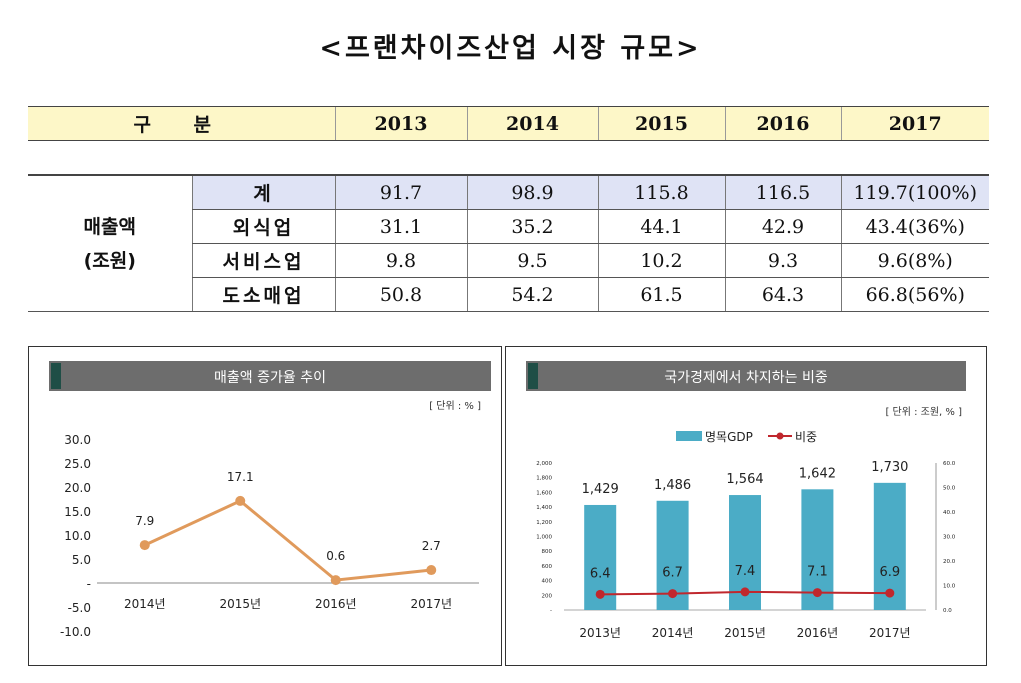 This screenshot has width=1021, height=683. I want to click on header-cell: 2013, so click(400, 123).